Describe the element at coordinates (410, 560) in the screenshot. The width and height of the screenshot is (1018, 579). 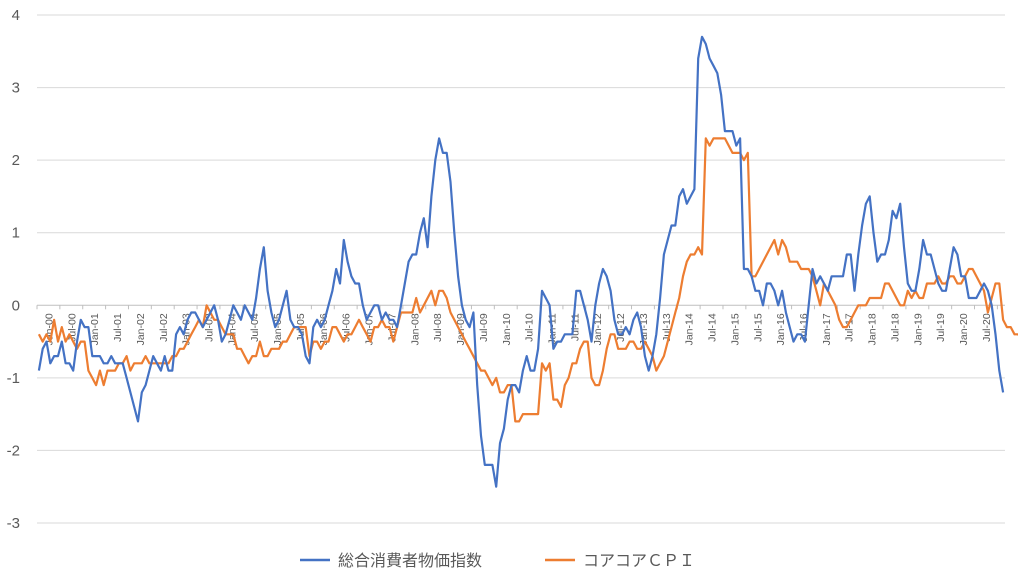
I see `legend-label-0: 総合消費者物価指数` at that location.